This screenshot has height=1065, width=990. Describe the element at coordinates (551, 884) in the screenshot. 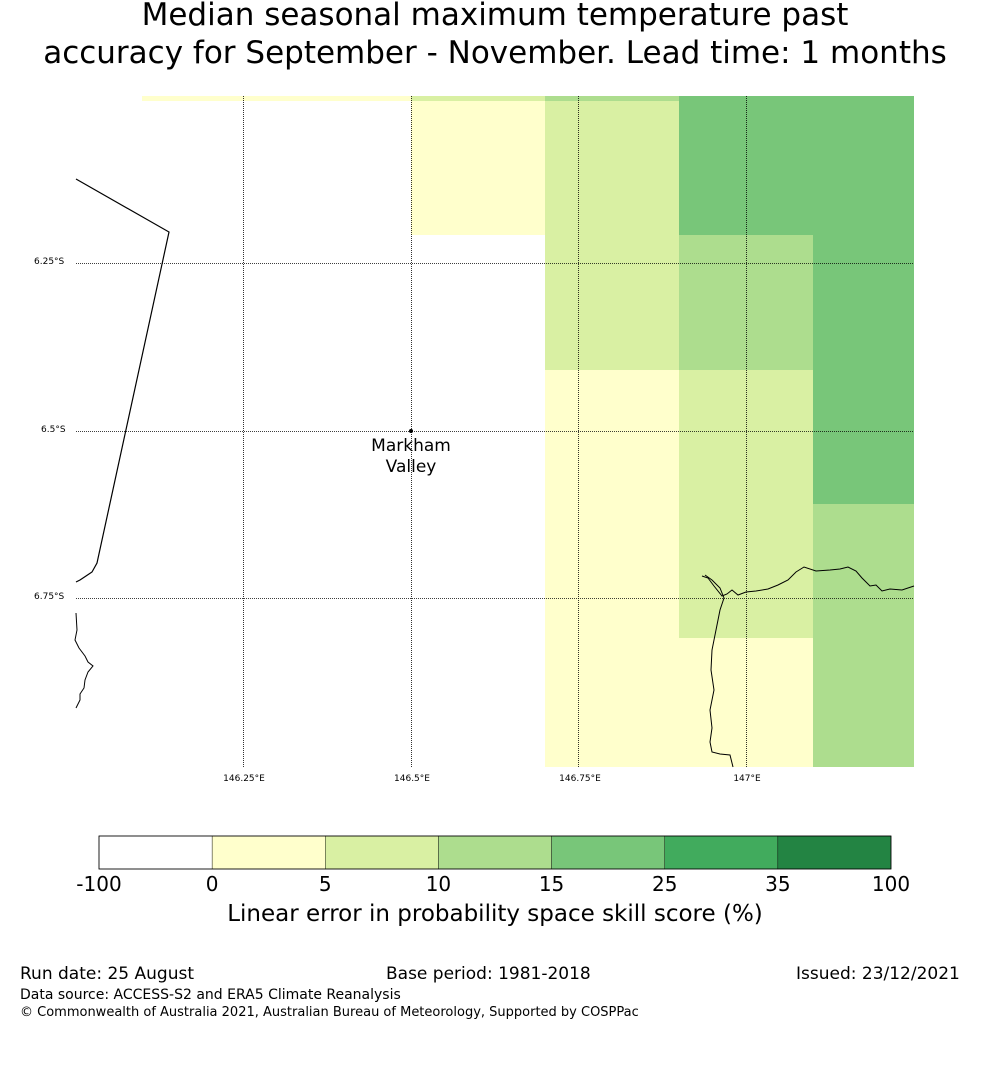

I see `colorbar-tick-label: 15` at that location.